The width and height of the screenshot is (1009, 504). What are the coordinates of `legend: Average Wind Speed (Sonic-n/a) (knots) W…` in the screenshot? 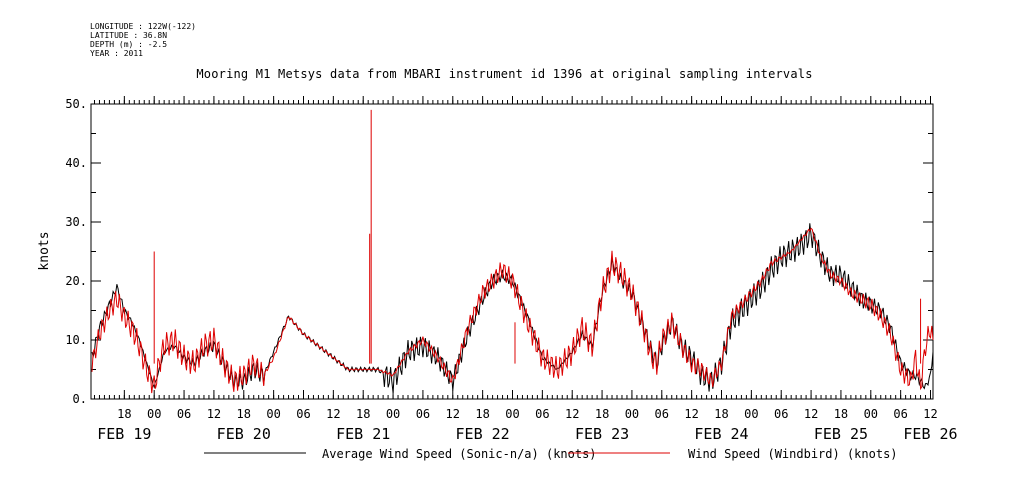 It's located at (551, 454).